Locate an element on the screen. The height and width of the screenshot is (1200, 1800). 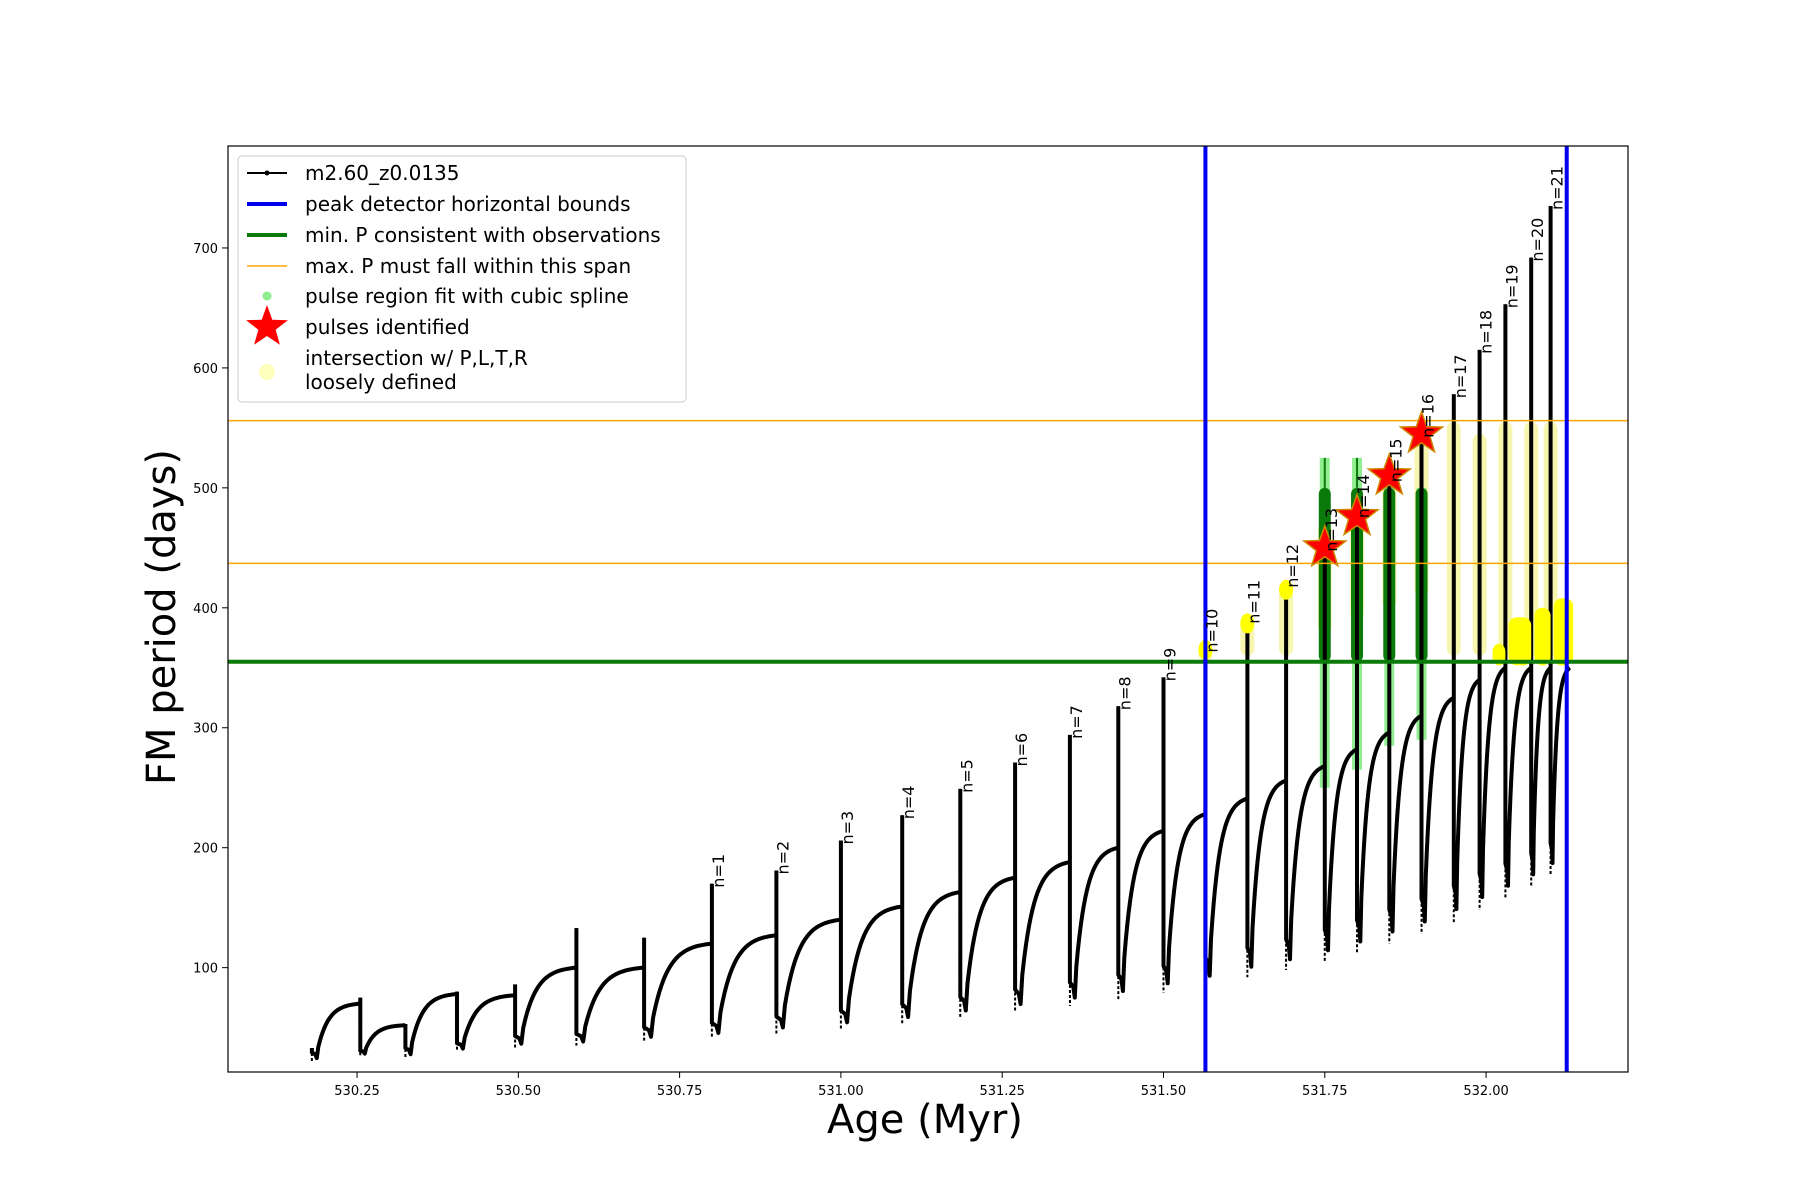
x-tick-label-2: 530.75 is located at coordinates (680, 1091).